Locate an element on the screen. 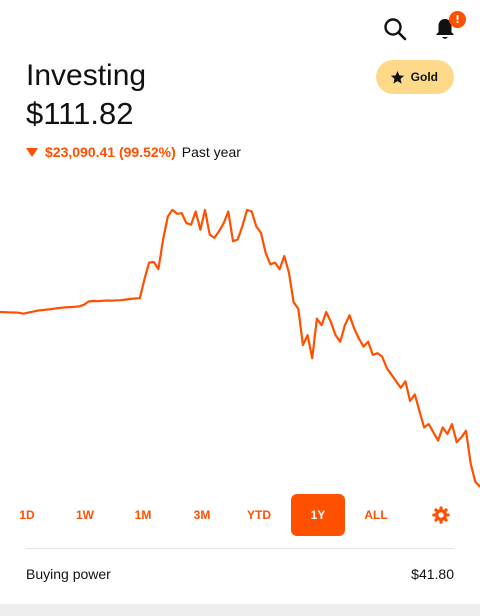 The image size is (480, 616). range-3m: 3M is located at coordinates (202, 515).